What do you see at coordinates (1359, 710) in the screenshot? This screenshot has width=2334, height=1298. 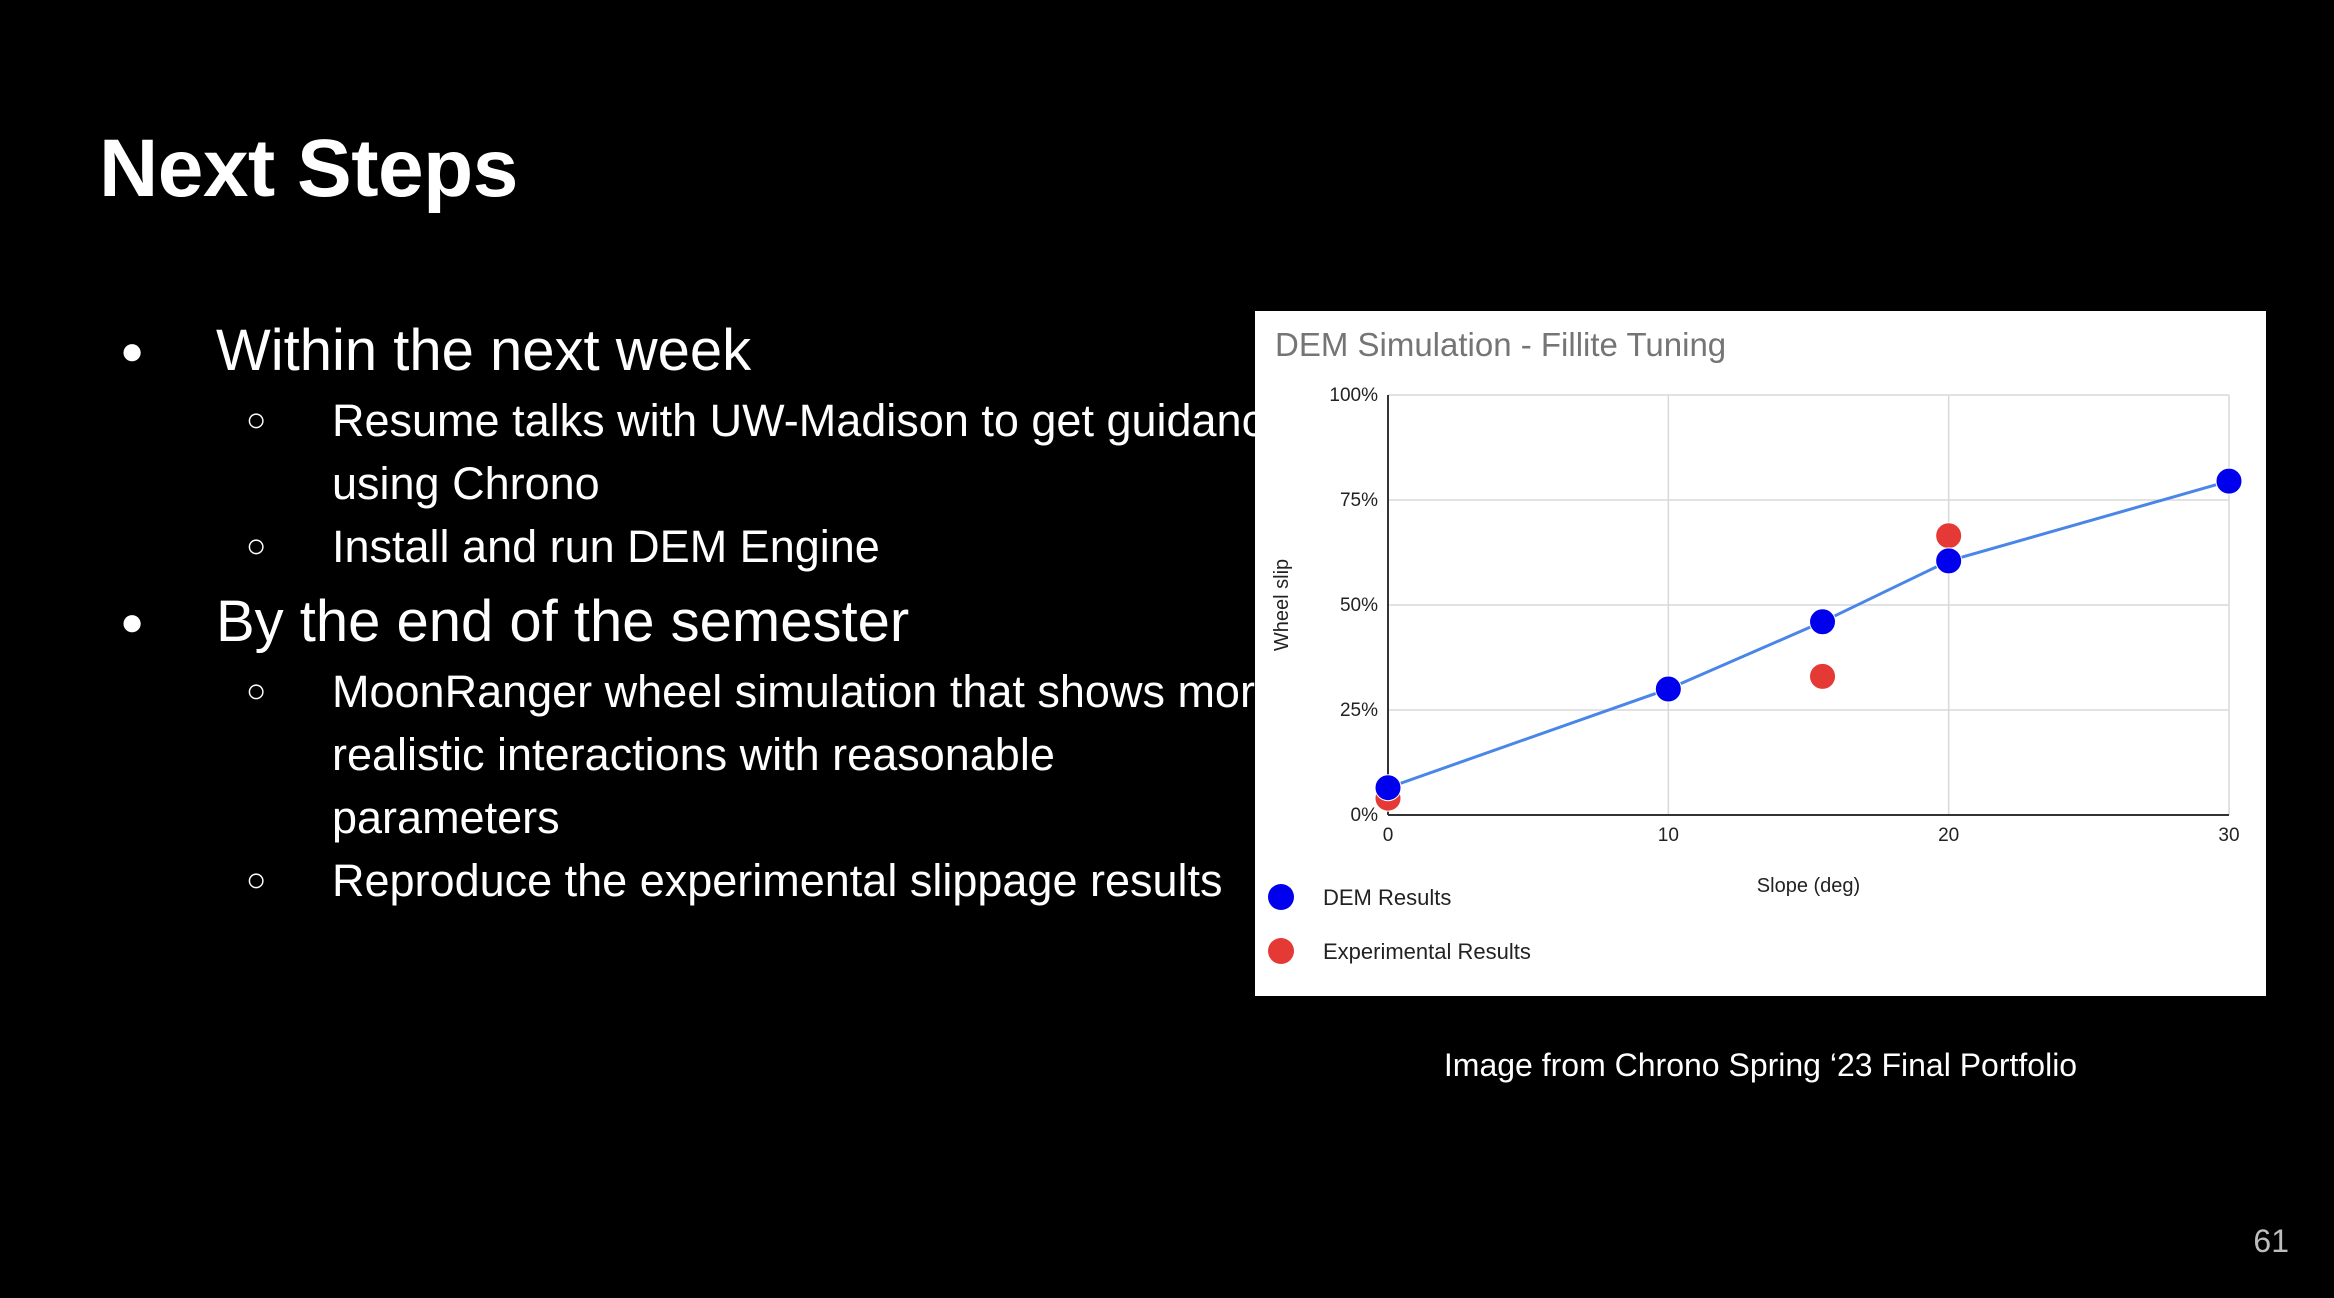 I see `y-tick-label: 25%` at bounding box center [1359, 710].